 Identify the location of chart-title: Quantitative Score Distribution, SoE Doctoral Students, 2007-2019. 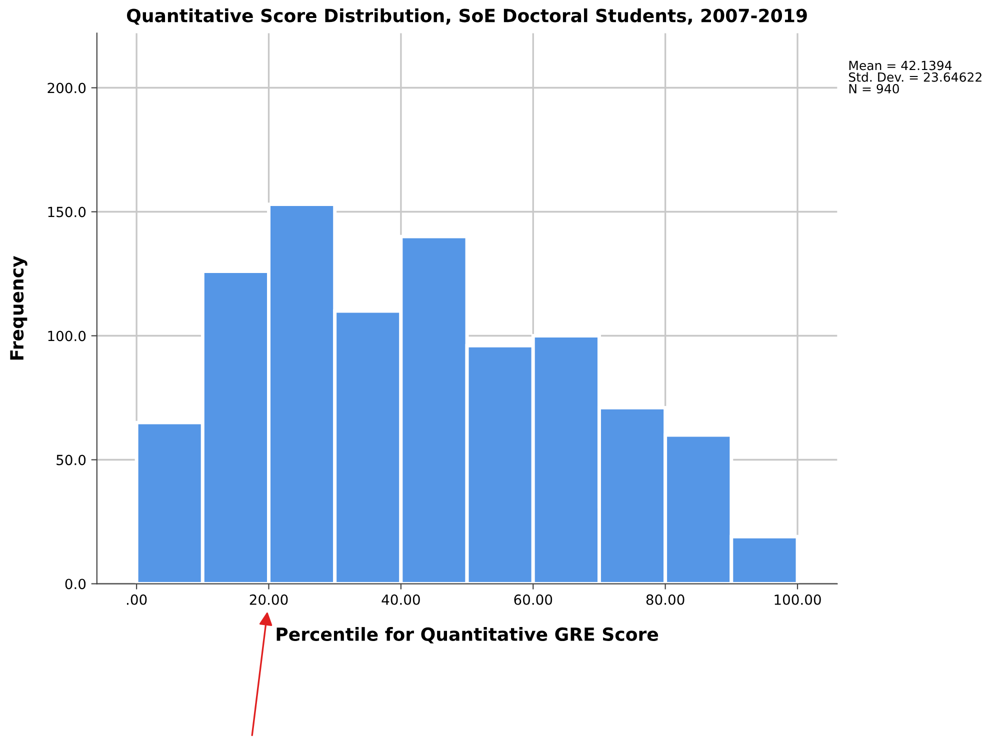
(466, 16).